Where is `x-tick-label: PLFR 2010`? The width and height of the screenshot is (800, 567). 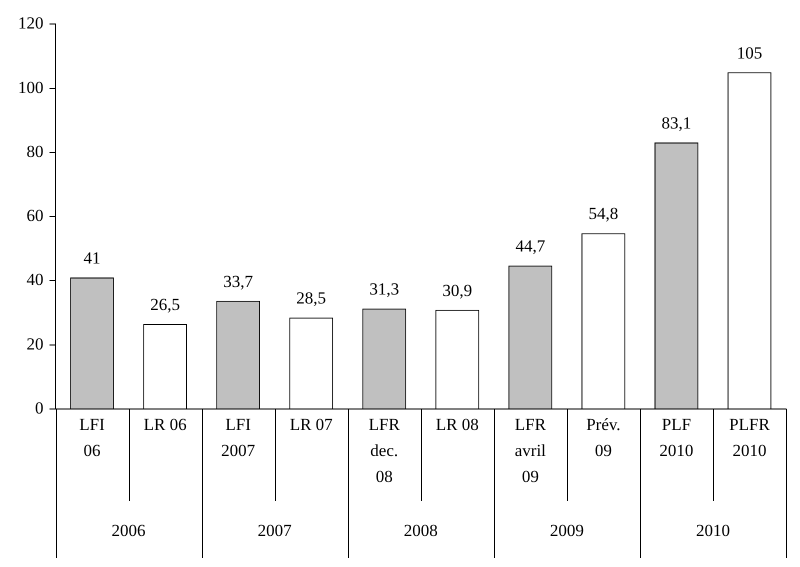
x-tick-label: PLFR 2010 is located at coordinates (749, 437).